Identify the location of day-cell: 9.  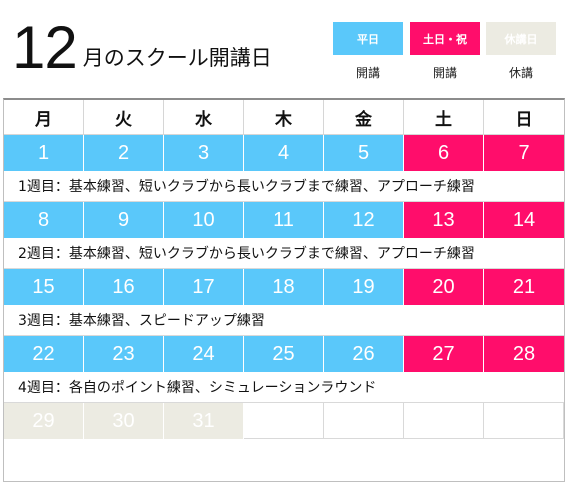
(124, 220).